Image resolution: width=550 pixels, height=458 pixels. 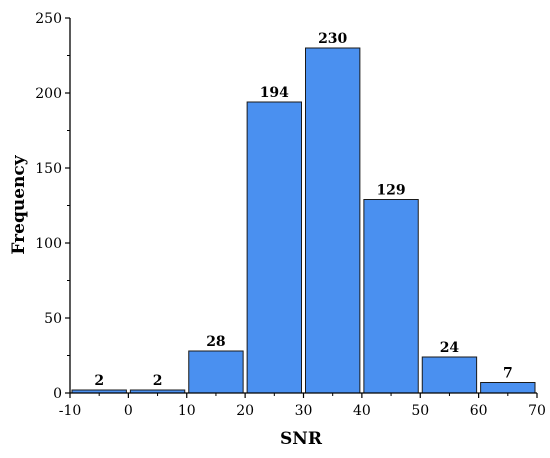 What do you see at coordinates (332, 39) in the screenshot?
I see `bar-value-label: 230` at bounding box center [332, 39].